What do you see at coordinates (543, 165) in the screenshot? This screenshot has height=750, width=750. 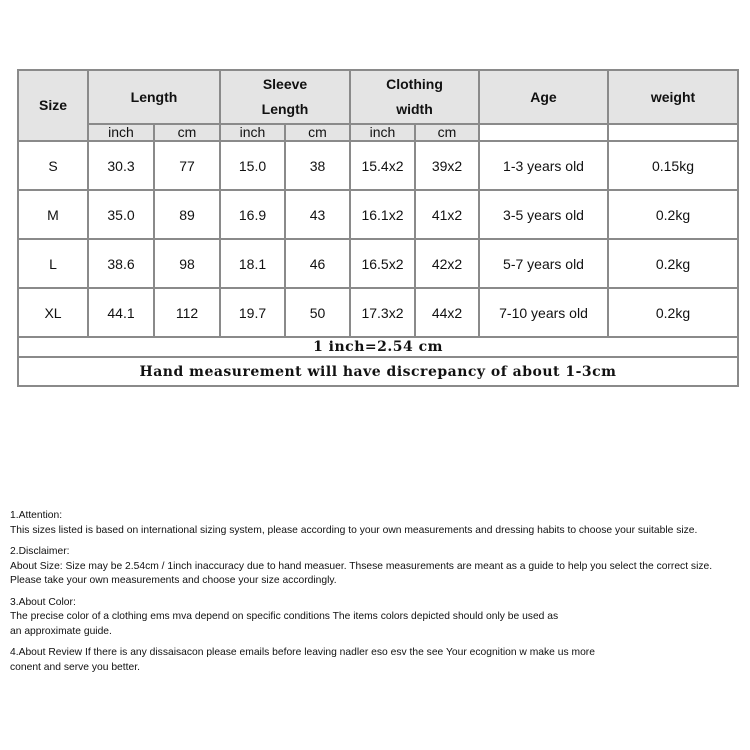 I see `table-cell: 1-3 years old` at bounding box center [543, 165].